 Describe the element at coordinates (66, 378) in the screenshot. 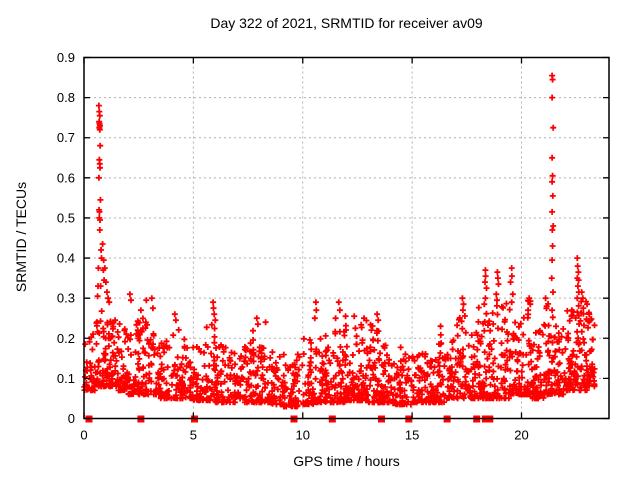

I see `y-tick-label: 0.1` at that location.